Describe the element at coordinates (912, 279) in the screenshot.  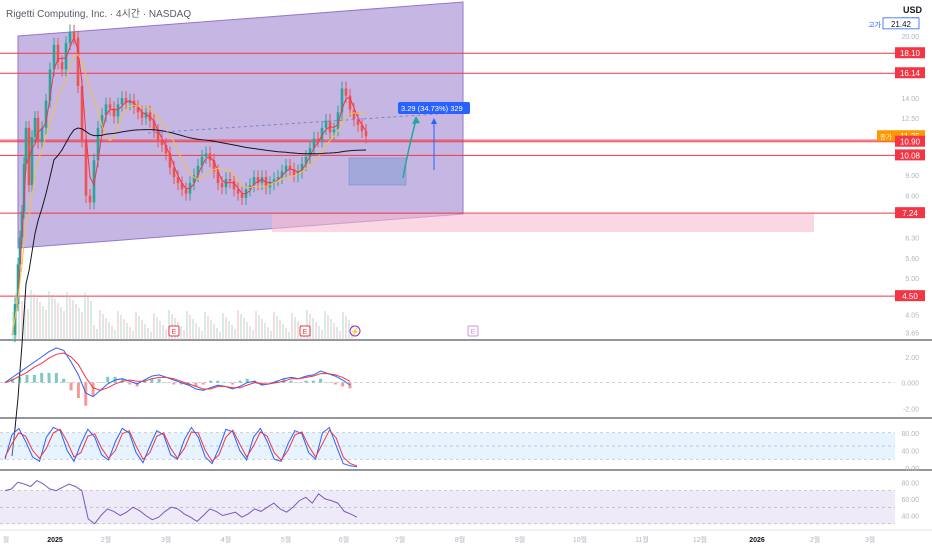
I see `price-tick-label: 5.00` at that location.